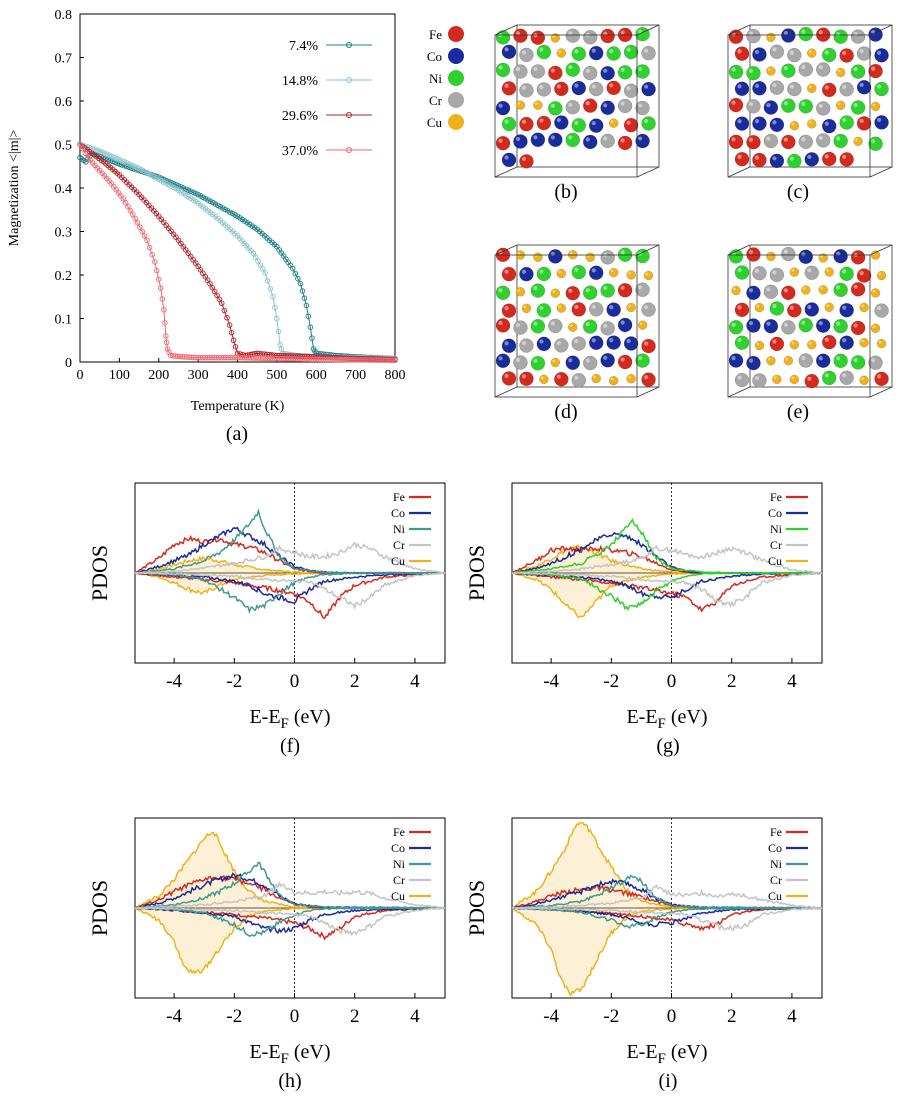  What do you see at coordinates (237, 252) in the screenshot?
I see `series-37.0%: 37.0%` at bounding box center [237, 252].